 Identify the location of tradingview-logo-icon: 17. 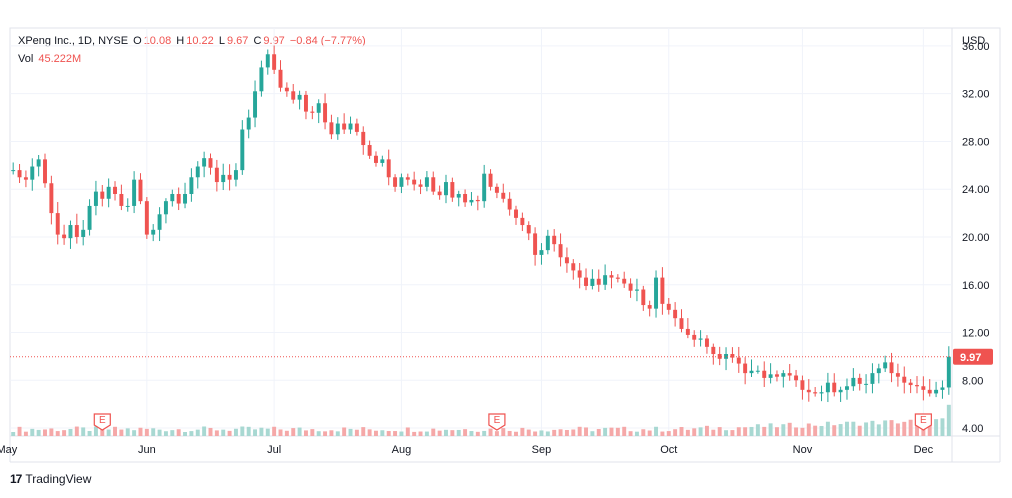
(16, 479).